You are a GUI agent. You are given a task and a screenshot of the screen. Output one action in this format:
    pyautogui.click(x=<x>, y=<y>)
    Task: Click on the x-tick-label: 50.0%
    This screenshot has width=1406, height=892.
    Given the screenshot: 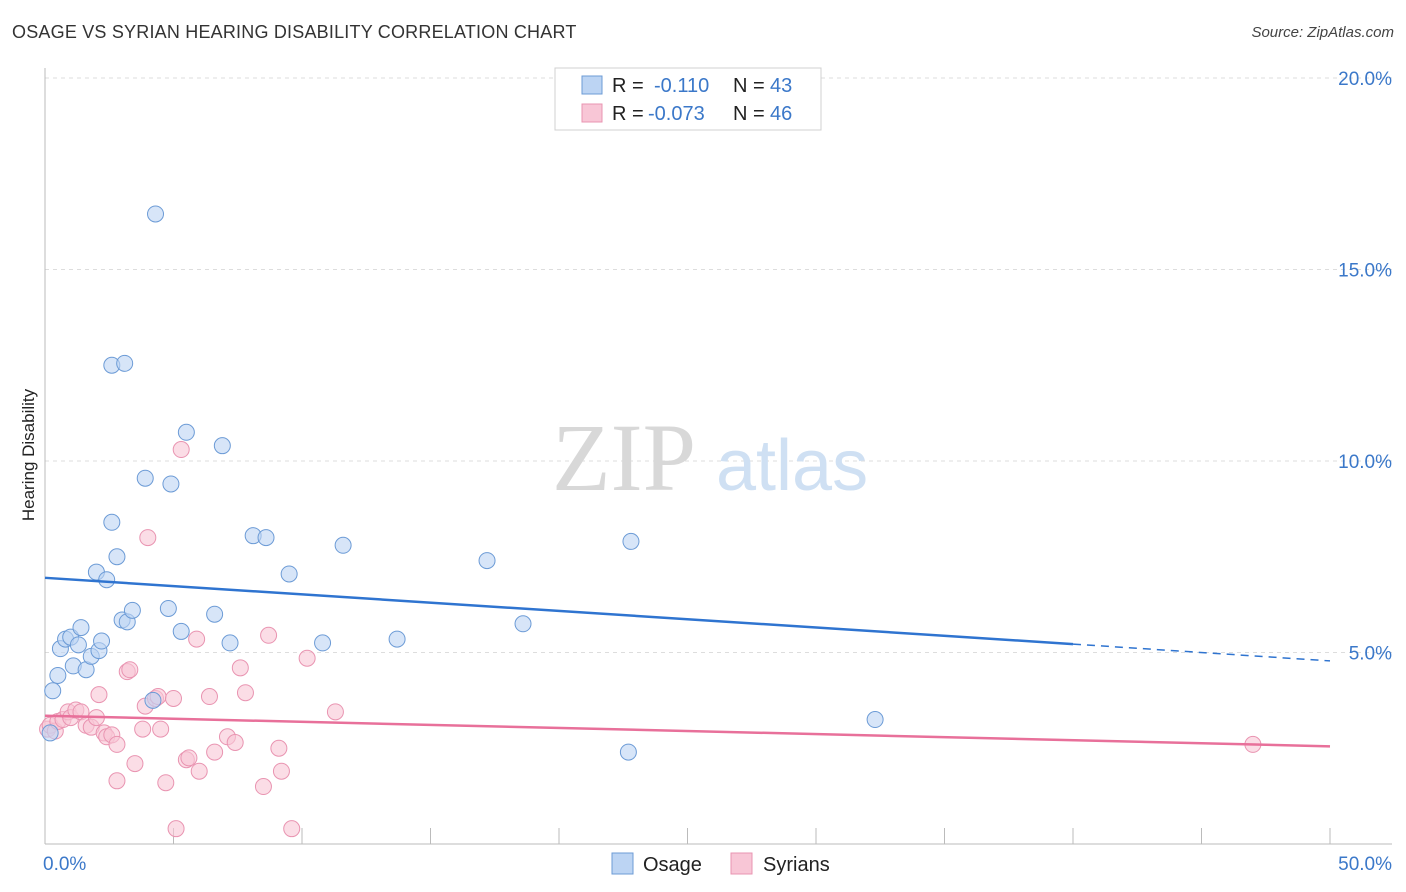 What is the action you would take?
    pyautogui.click(x=1365, y=864)
    